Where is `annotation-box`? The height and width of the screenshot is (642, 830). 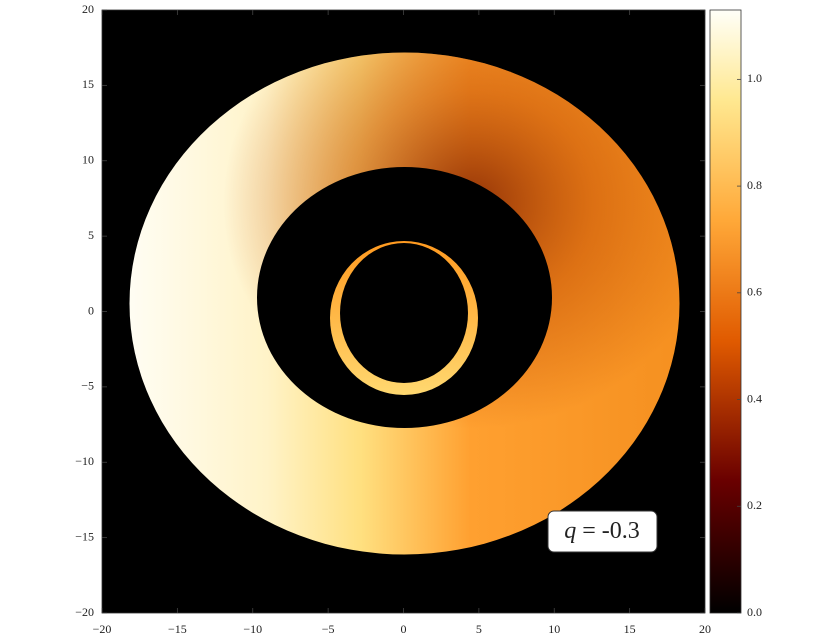
annotation-box is located at coordinates (602, 531).